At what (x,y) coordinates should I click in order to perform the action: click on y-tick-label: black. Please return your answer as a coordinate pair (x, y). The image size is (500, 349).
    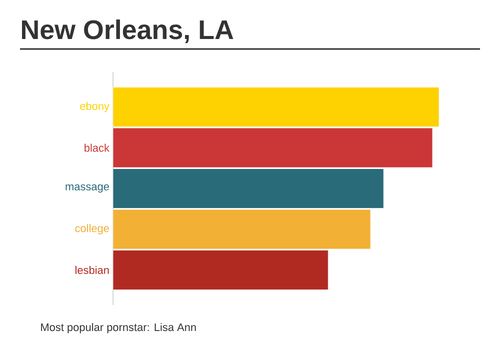
    Looking at the image, I should click on (97, 148).